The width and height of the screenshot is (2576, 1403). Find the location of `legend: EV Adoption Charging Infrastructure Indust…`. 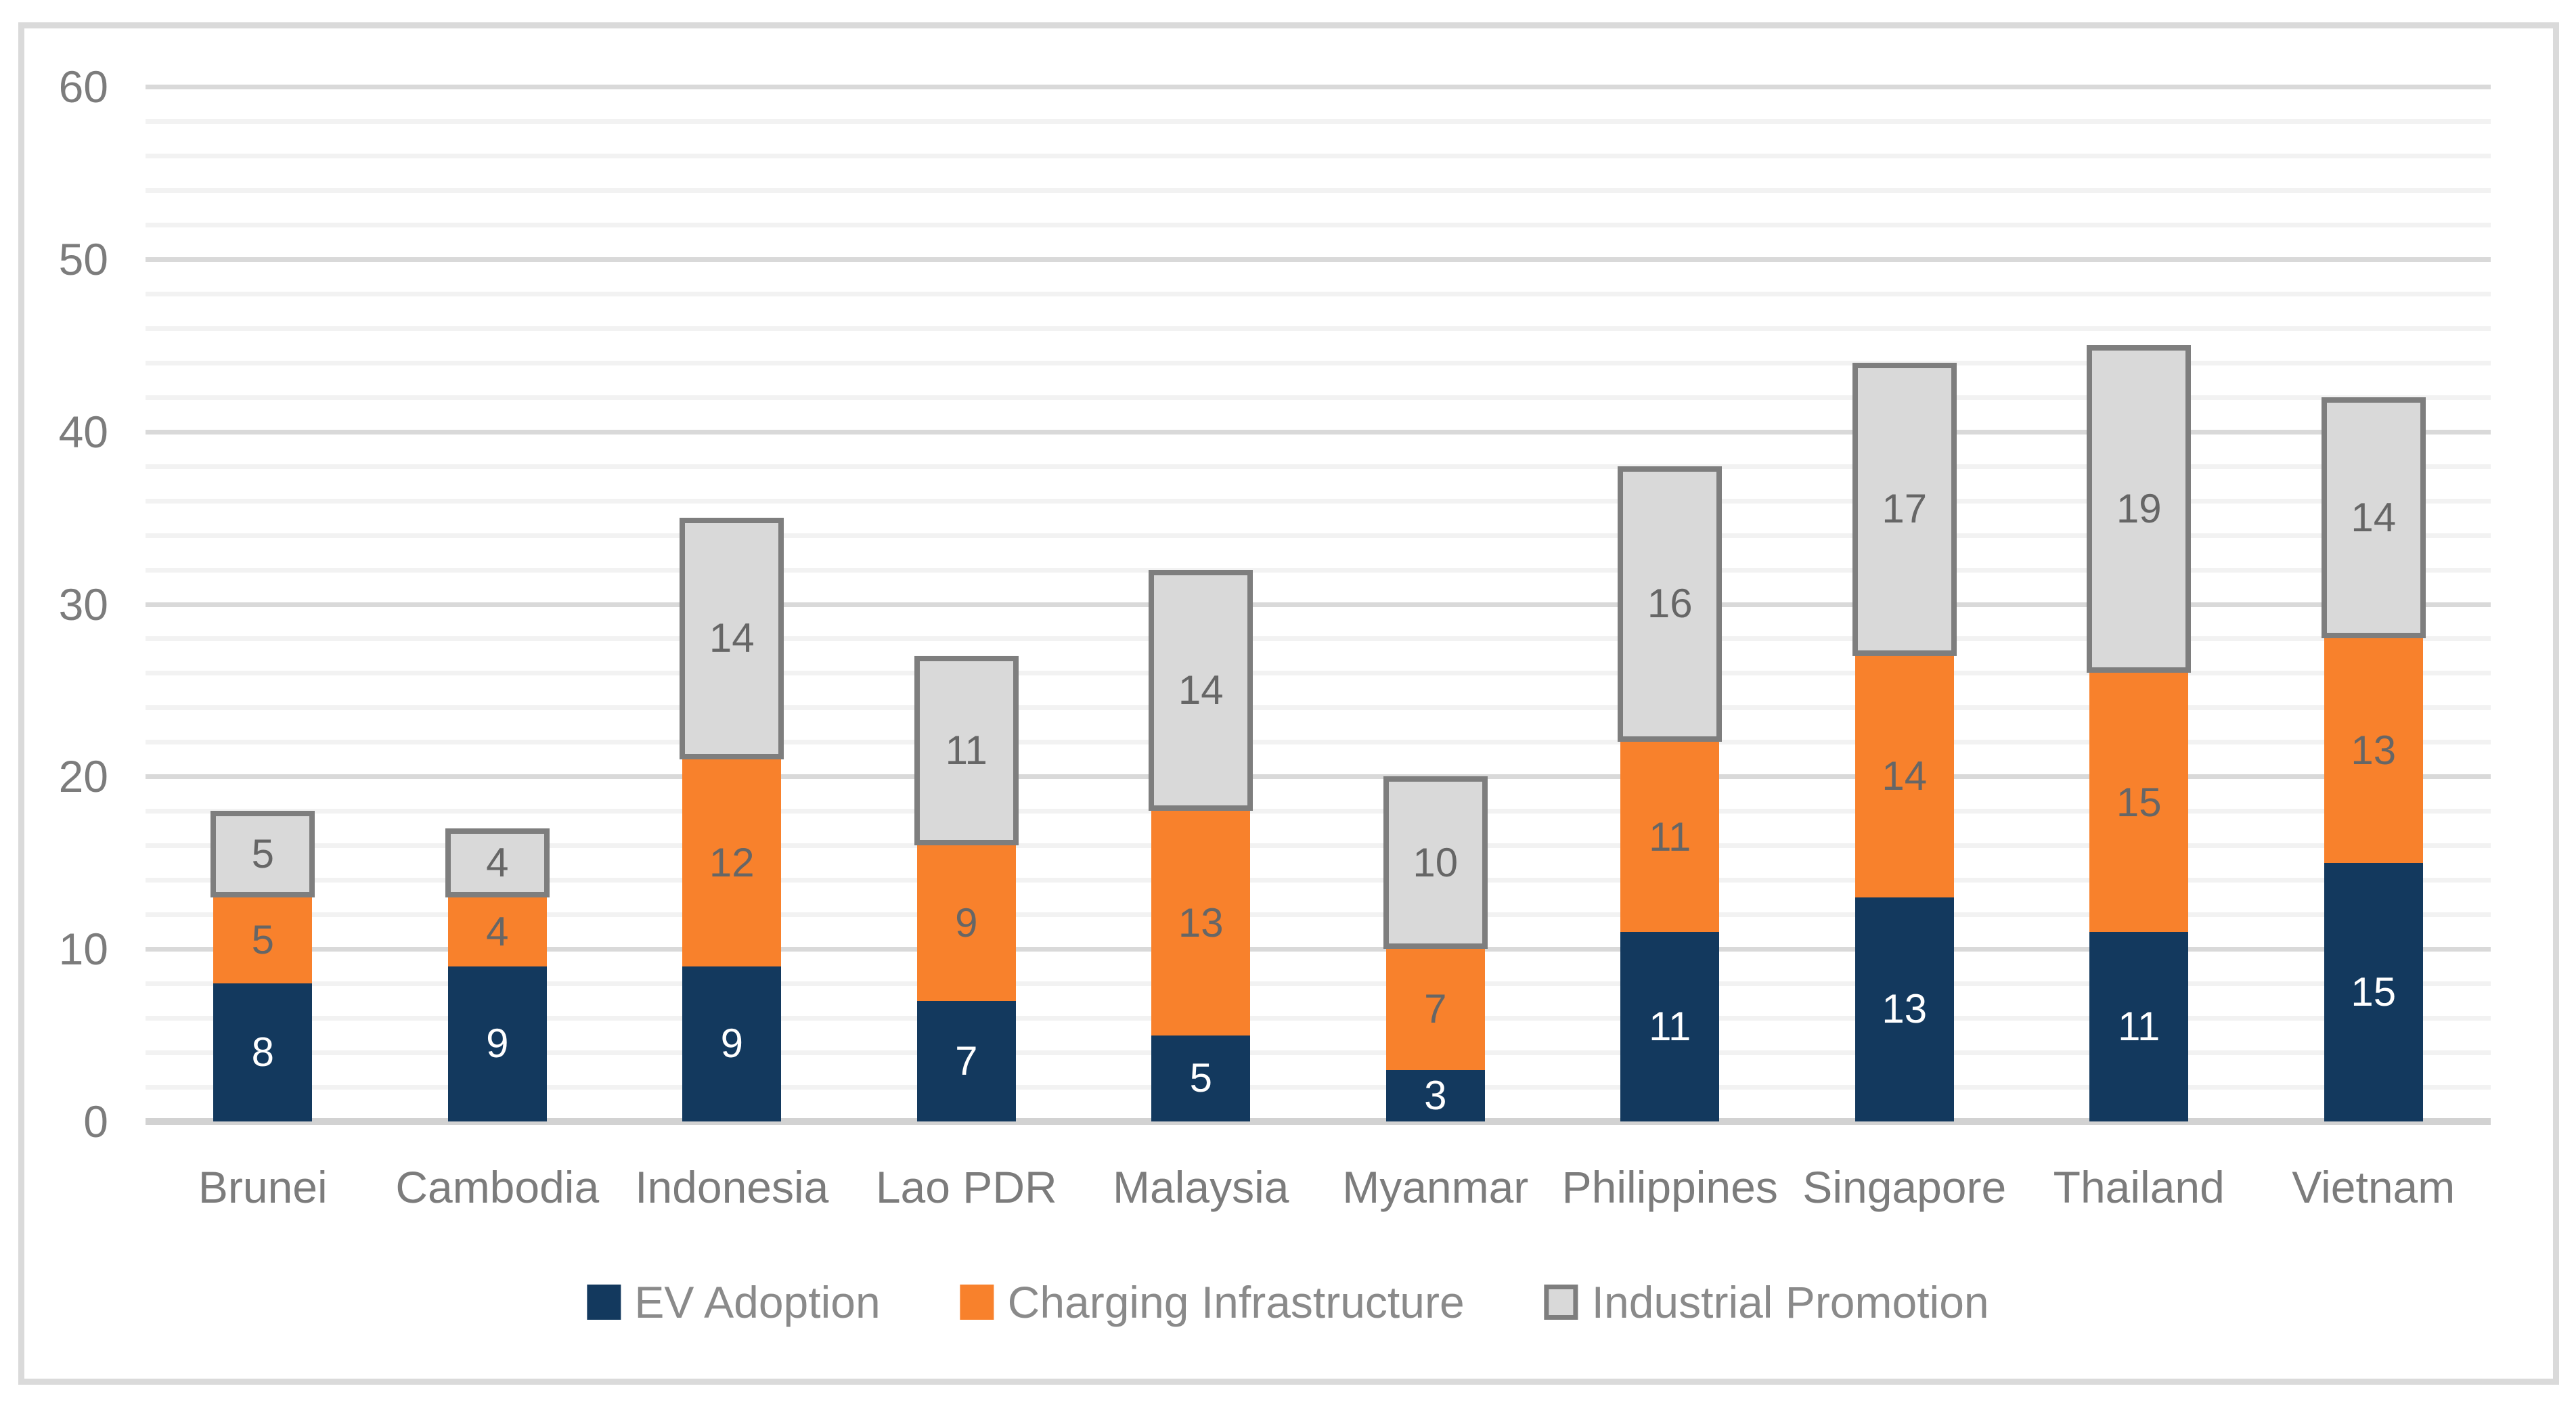

legend: EV Adoption Charging Infrastructure Indust… is located at coordinates (1288, 1302).